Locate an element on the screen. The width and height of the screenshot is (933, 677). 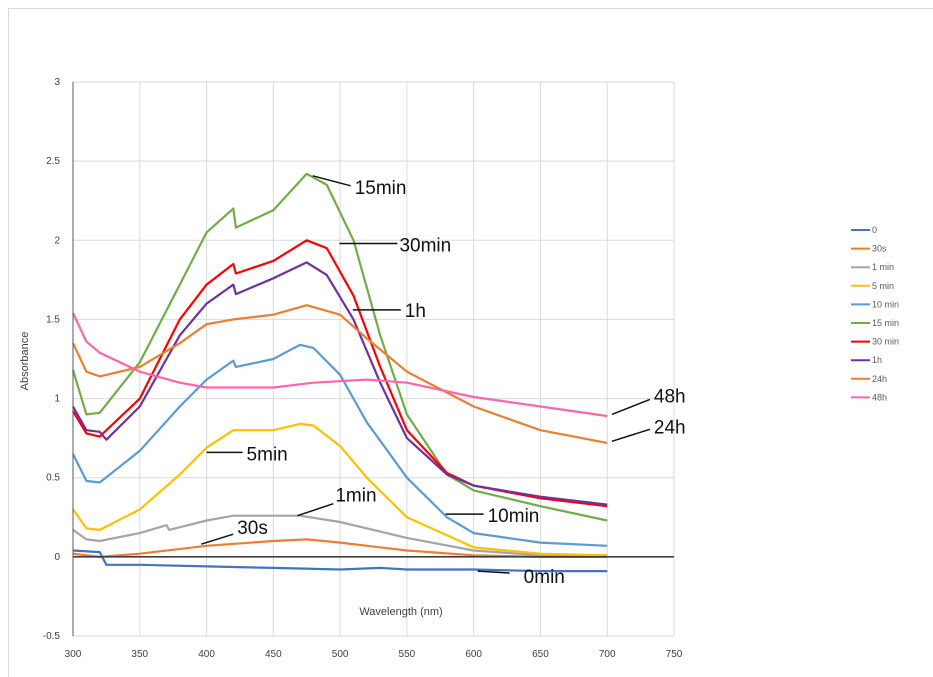
x-tick-label: 750 is located at coordinates (674, 654).